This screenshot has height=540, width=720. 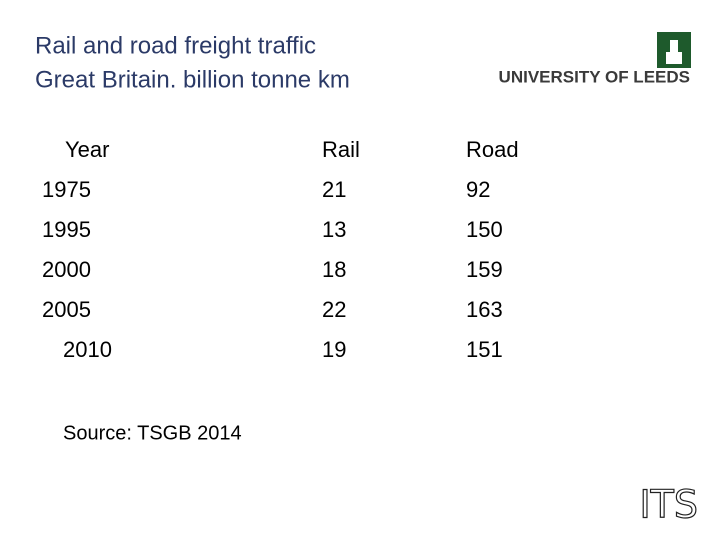 What do you see at coordinates (87, 349) in the screenshot?
I see `table-cell: 2010` at bounding box center [87, 349].